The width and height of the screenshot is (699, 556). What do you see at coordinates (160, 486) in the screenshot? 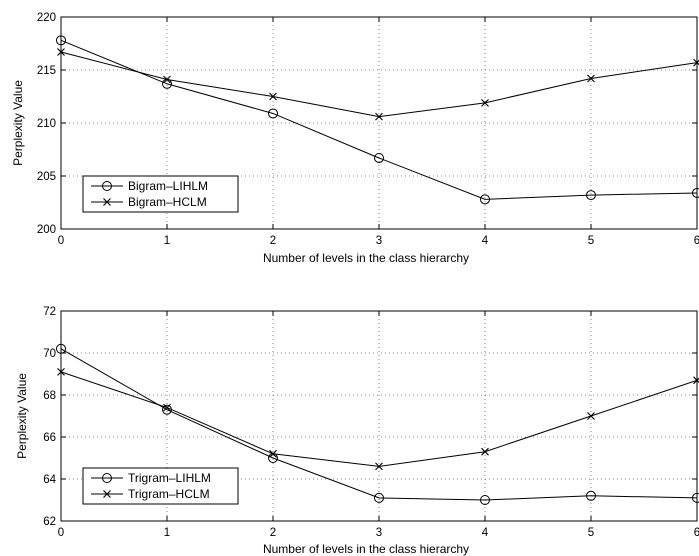
I see `legend: Trigram–LIHLM Trigram–HCLM` at bounding box center [160, 486].